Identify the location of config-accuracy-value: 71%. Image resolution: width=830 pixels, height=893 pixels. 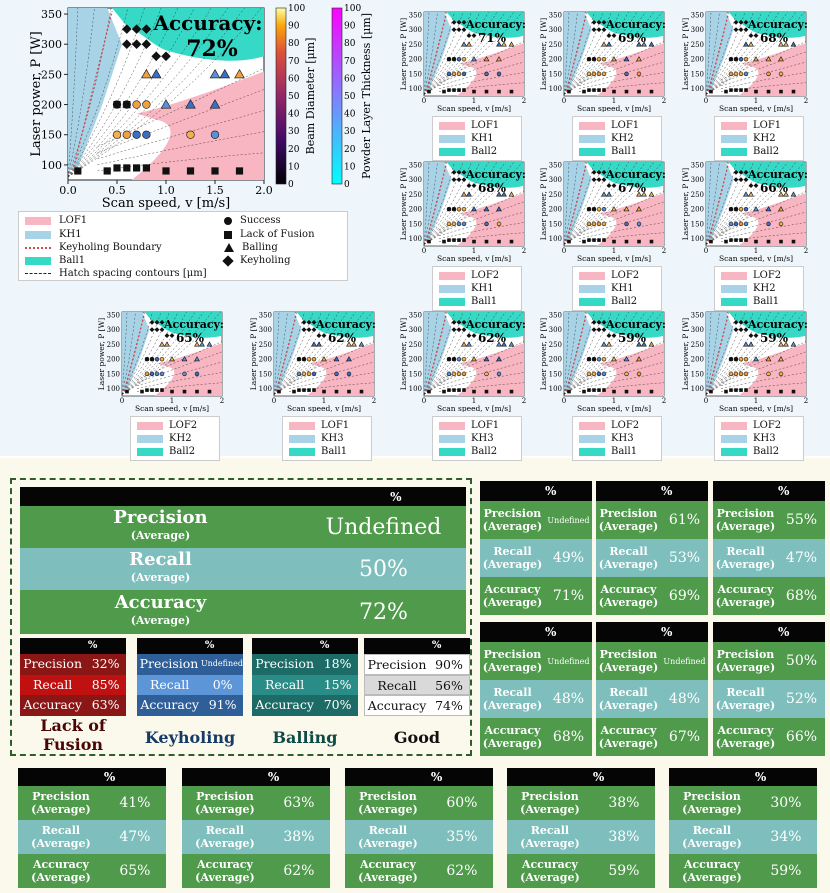
(568, 596).